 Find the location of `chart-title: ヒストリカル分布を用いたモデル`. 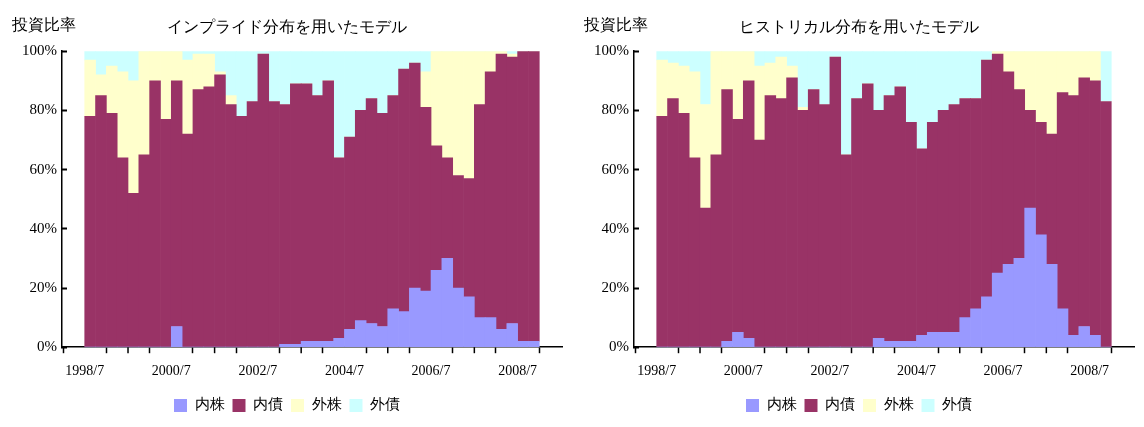

chart-title: ヒストリカル分布を用いたモデル is located at coordinates (859, 26).